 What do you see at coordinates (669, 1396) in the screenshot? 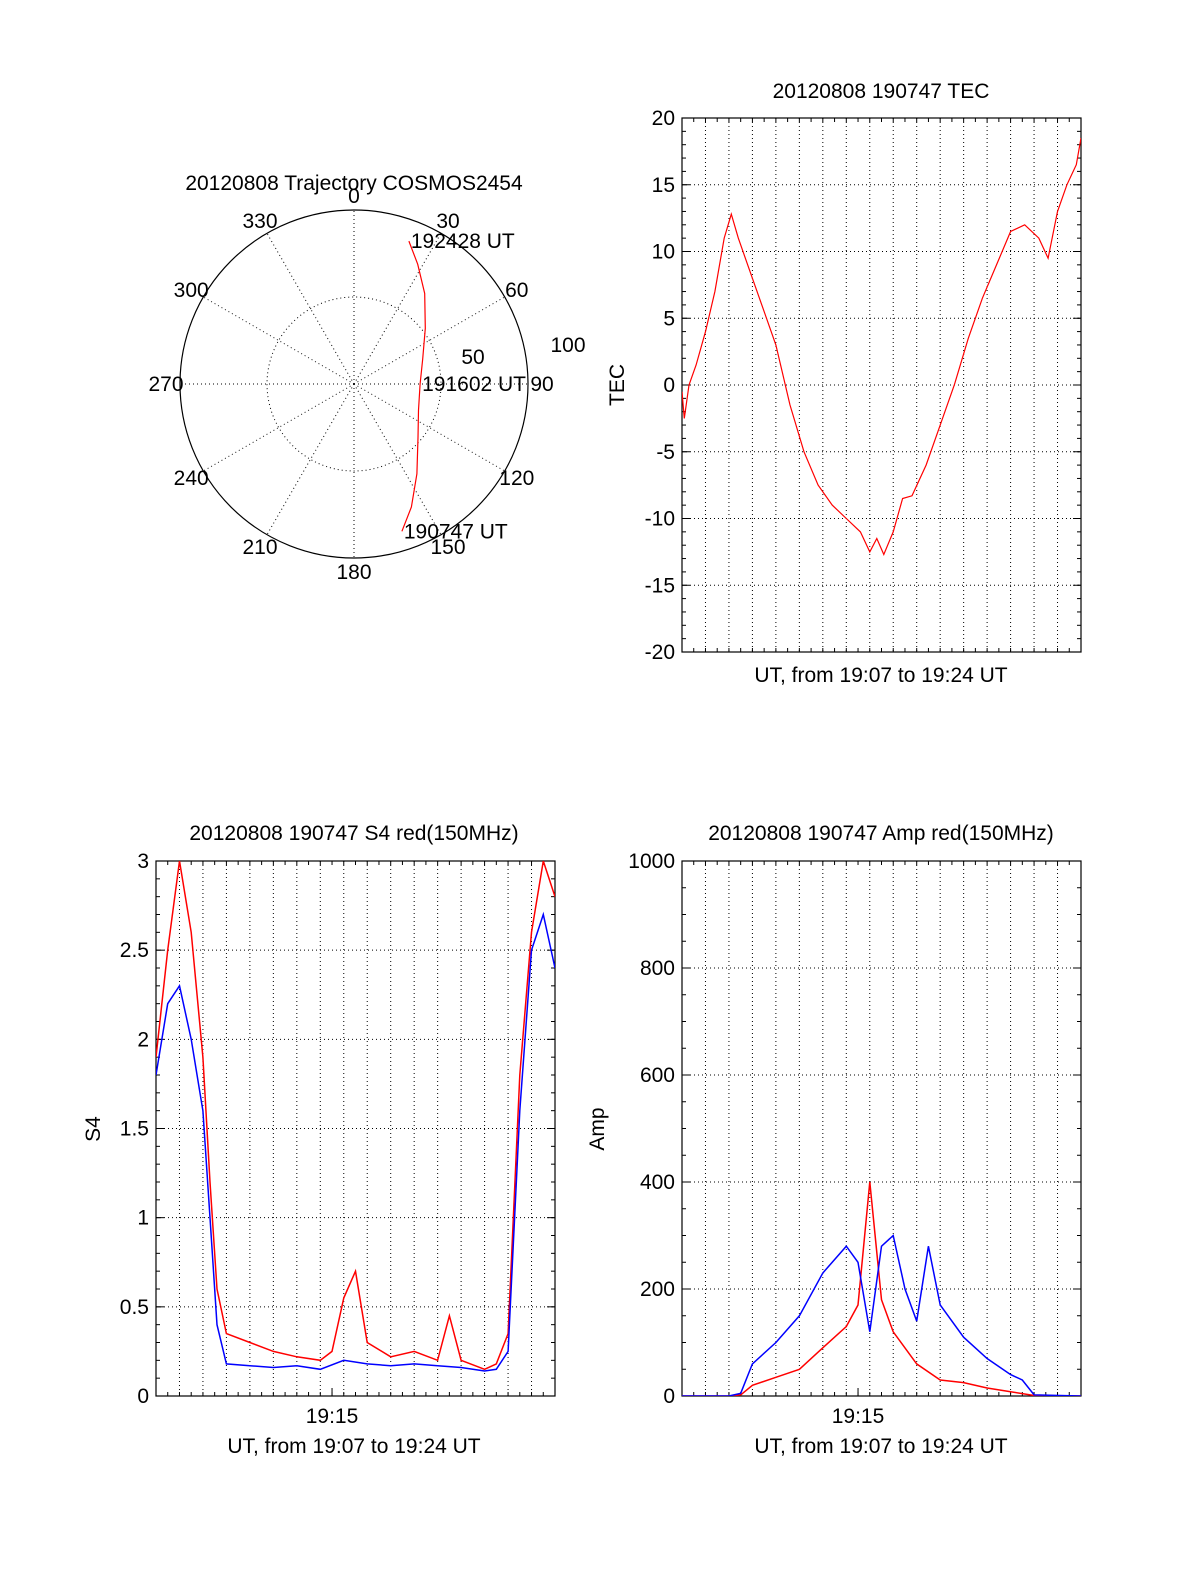
I see `amp-ytick-label: 0` at bounding box center [669, 1396].